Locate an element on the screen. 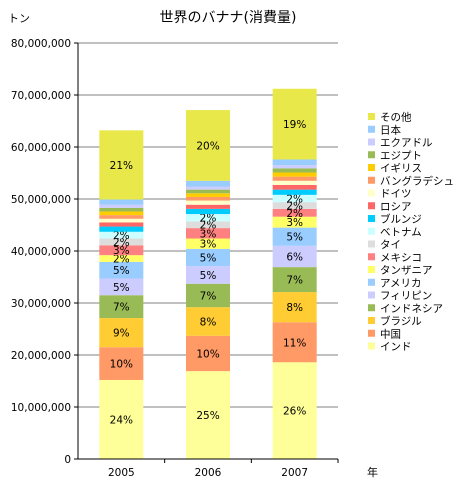 The image size is (457, 494). legend-label: バングラデシュ is located at coordinates (417, 180).